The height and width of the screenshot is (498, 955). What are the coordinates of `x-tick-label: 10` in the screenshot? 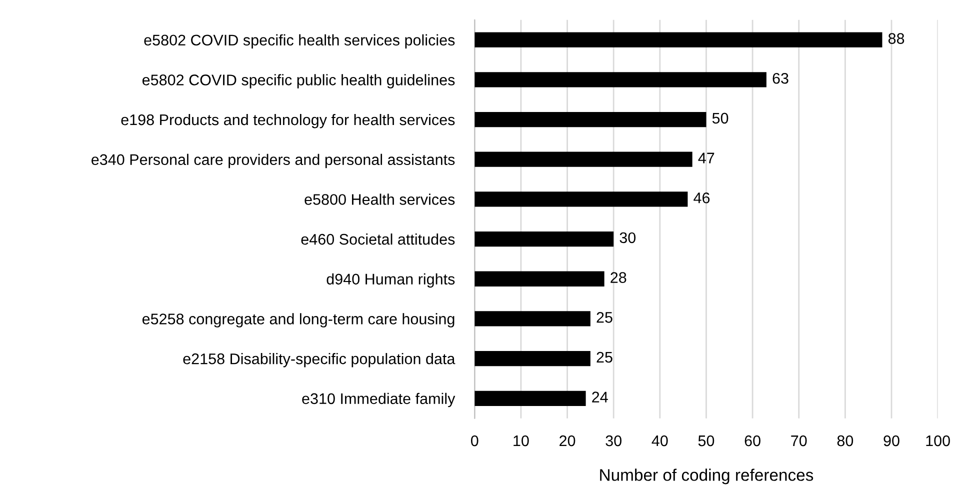 It's located at (521, 440).